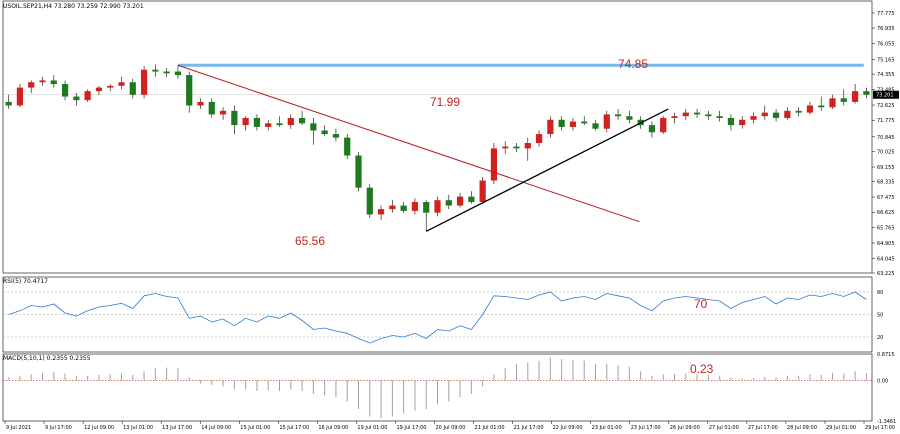 The image size is (900, 434). What do you see at coordinates (886, 229) in the screenshot?
I see `price-y-tick-label: 65.765` at bounding box center [886, 229].